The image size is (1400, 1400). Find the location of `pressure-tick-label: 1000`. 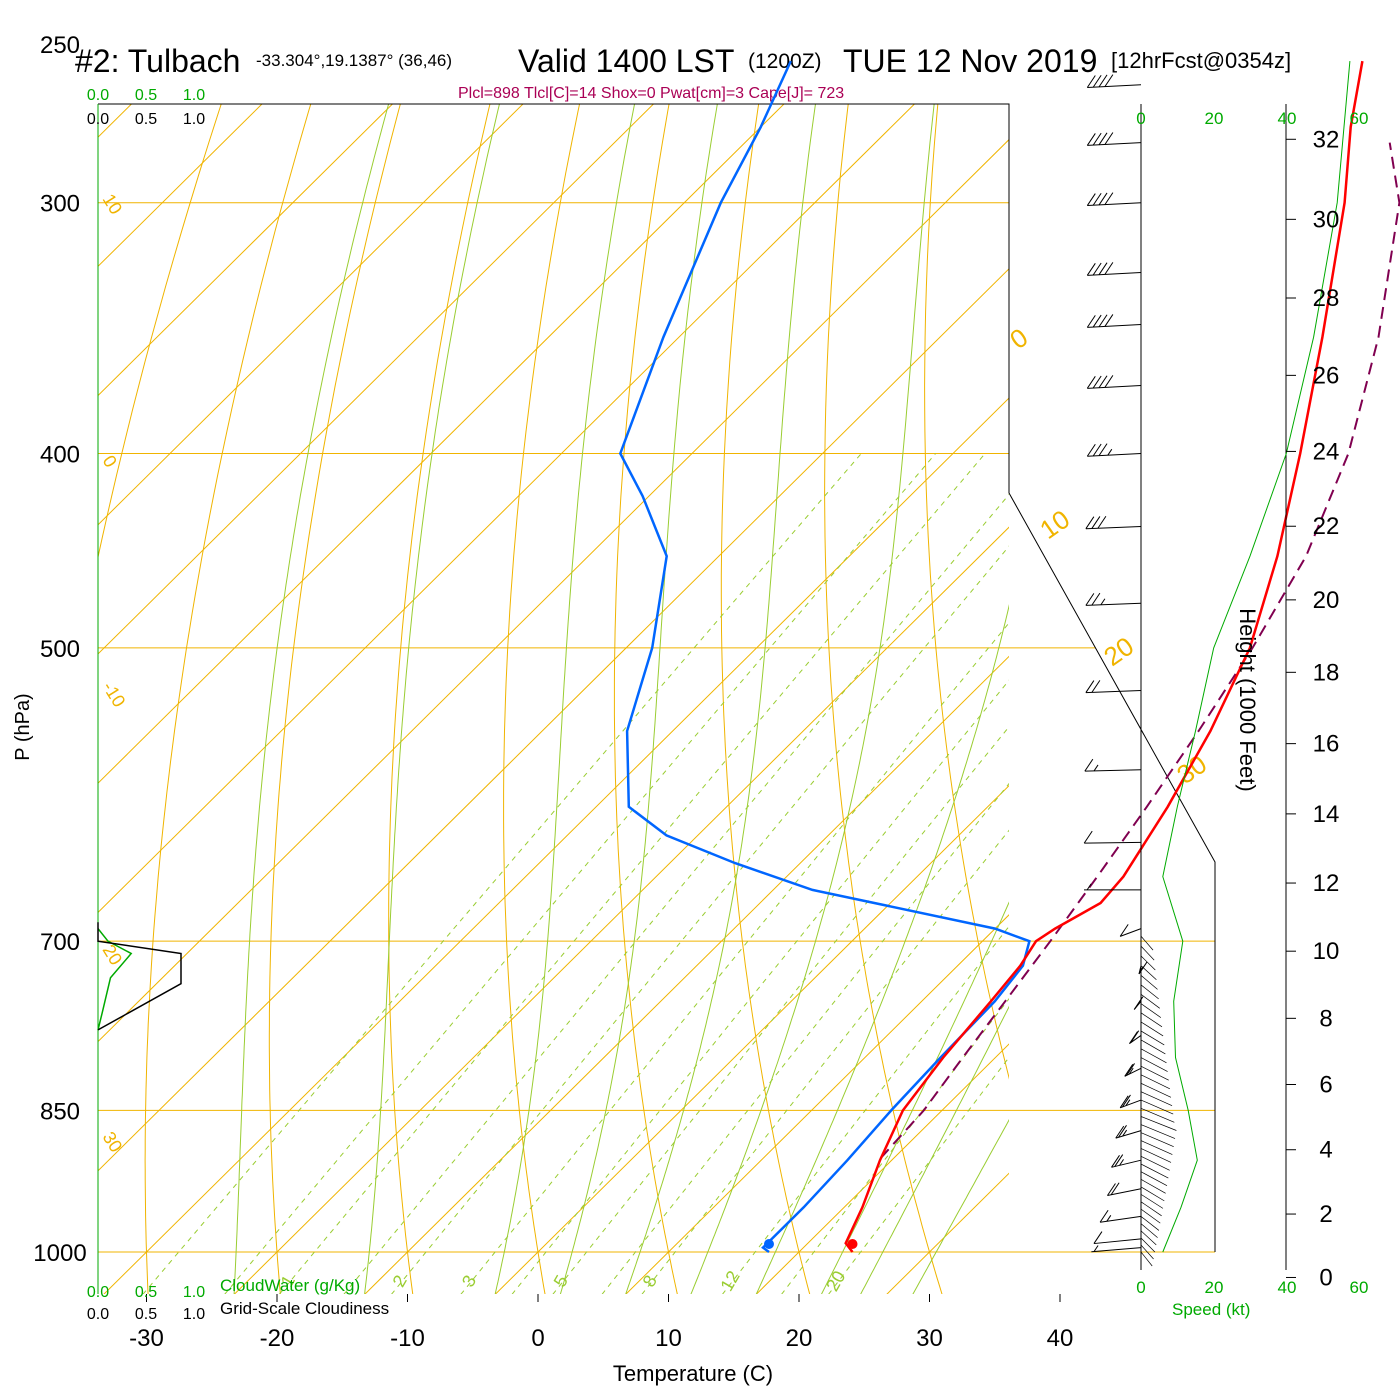

pressure-tick-label: 1000 is located at coordinates (59, 1253).